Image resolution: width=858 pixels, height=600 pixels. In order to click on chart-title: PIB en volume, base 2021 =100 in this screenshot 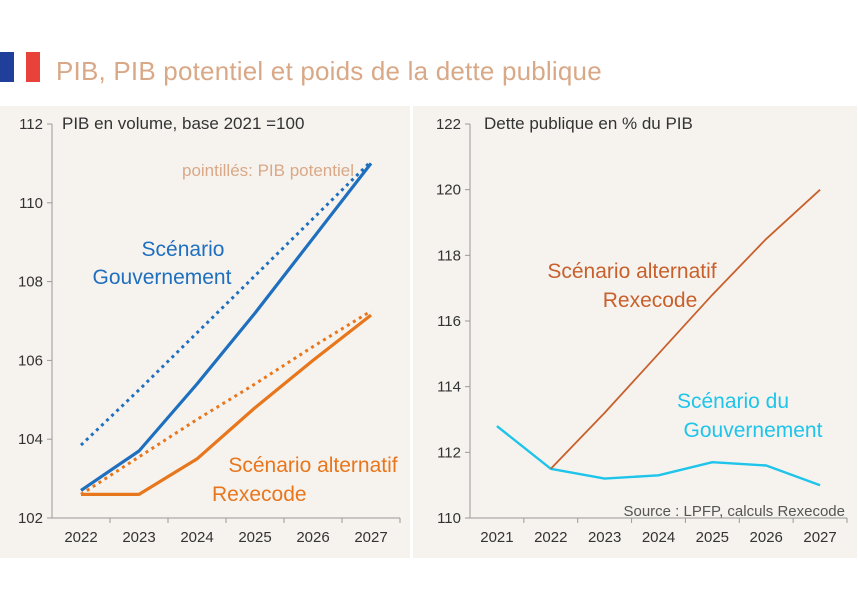, I will do `click(183, 123)`.